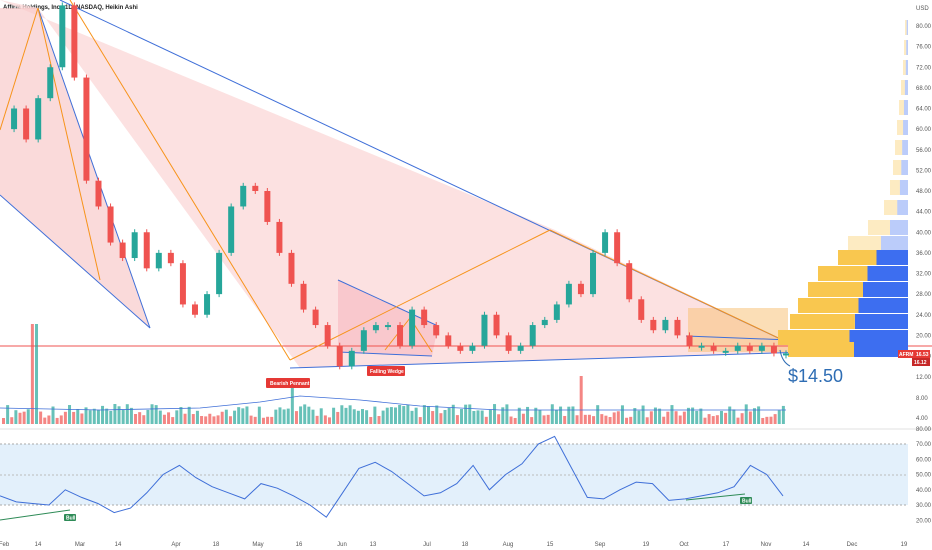 Image resolution: width=932 pixels, height=550 pixels. Describe the element at coordinates (815, 376) in the screenshot. I see `target-price: $14.50` at that location.